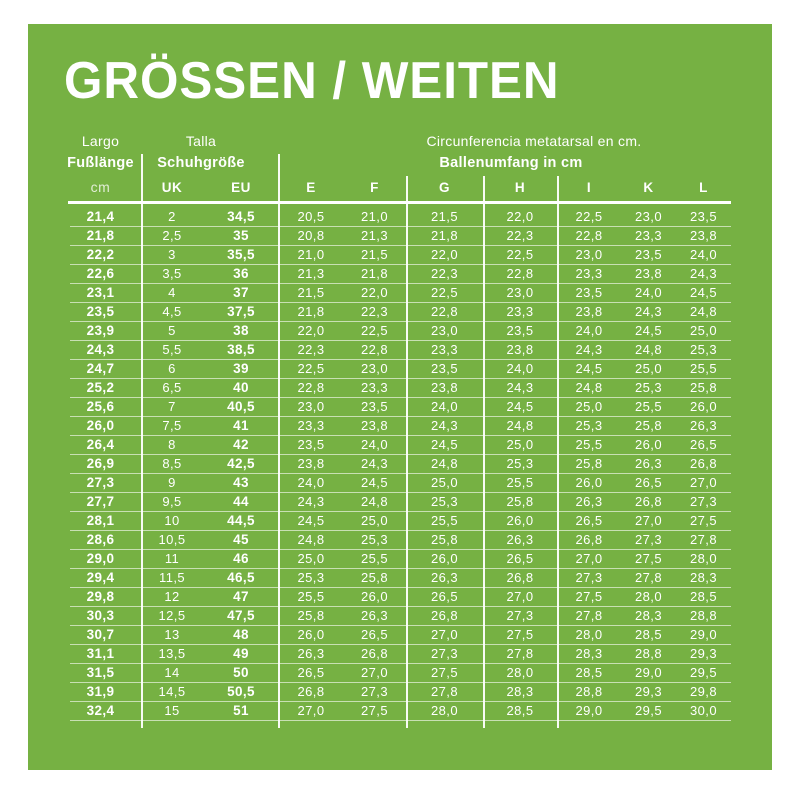 The height and width of the screenshot is (800, 800). I want to click on cell-f: 26,0, so click(374, 596).